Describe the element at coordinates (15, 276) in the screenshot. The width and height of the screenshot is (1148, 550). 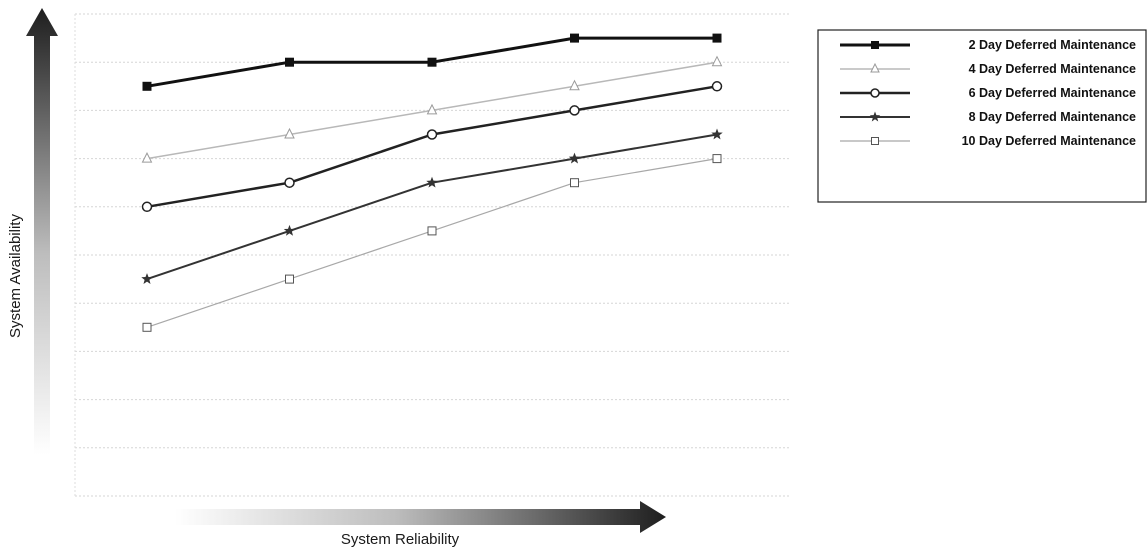
I see `y-axis-title: System Availability` at that location.